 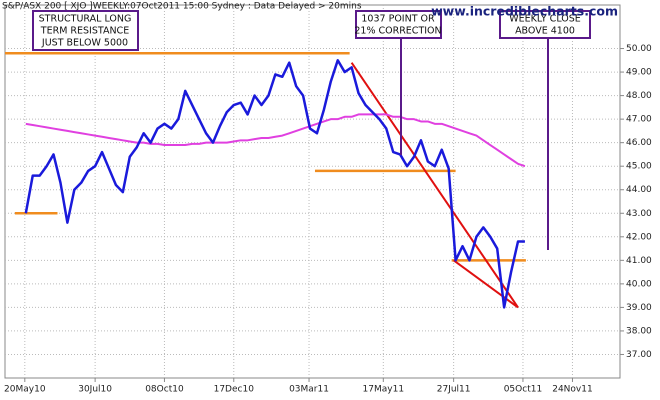 What do you see at coordinates (309, 390) in the screenshot?
I see `x-tick-label: 03Mar11` at bounding box center [309, 390].